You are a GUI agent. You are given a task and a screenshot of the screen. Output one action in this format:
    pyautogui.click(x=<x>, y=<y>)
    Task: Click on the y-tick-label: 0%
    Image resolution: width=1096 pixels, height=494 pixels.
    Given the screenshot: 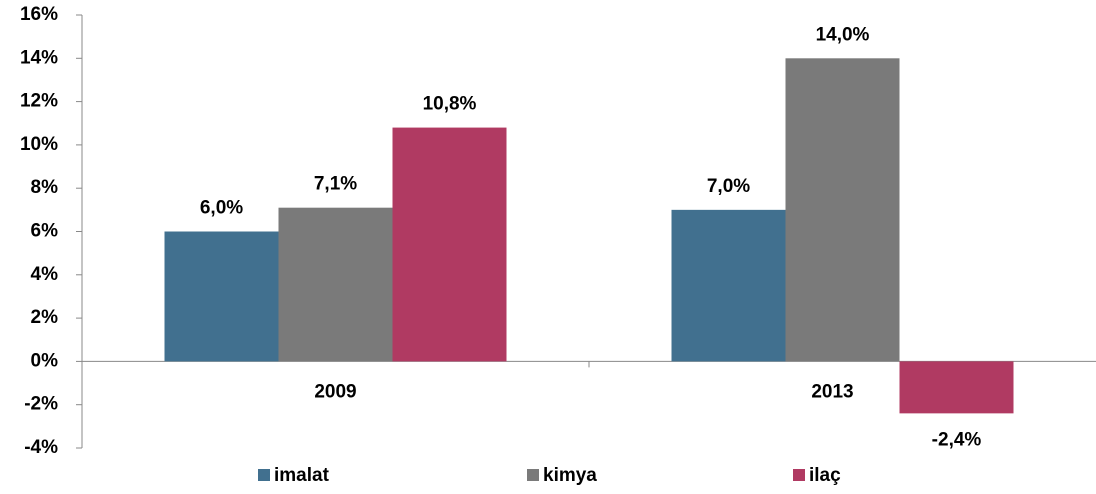 What is the action you would take?
    pyautogui.click(x=45, y=360)
    